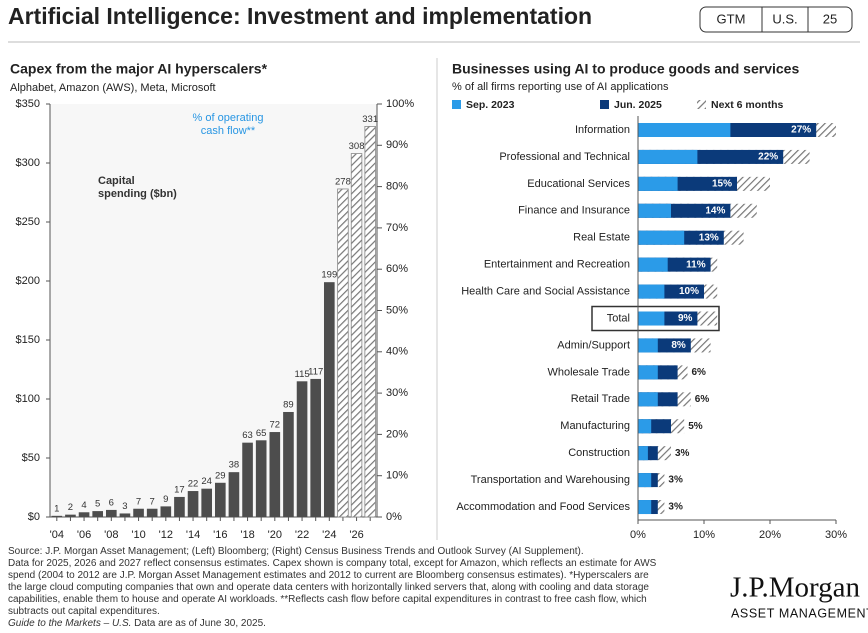  Describe the element at coordinates (709, 237) in the screenshot. I see `data-label: 13%` at that location.